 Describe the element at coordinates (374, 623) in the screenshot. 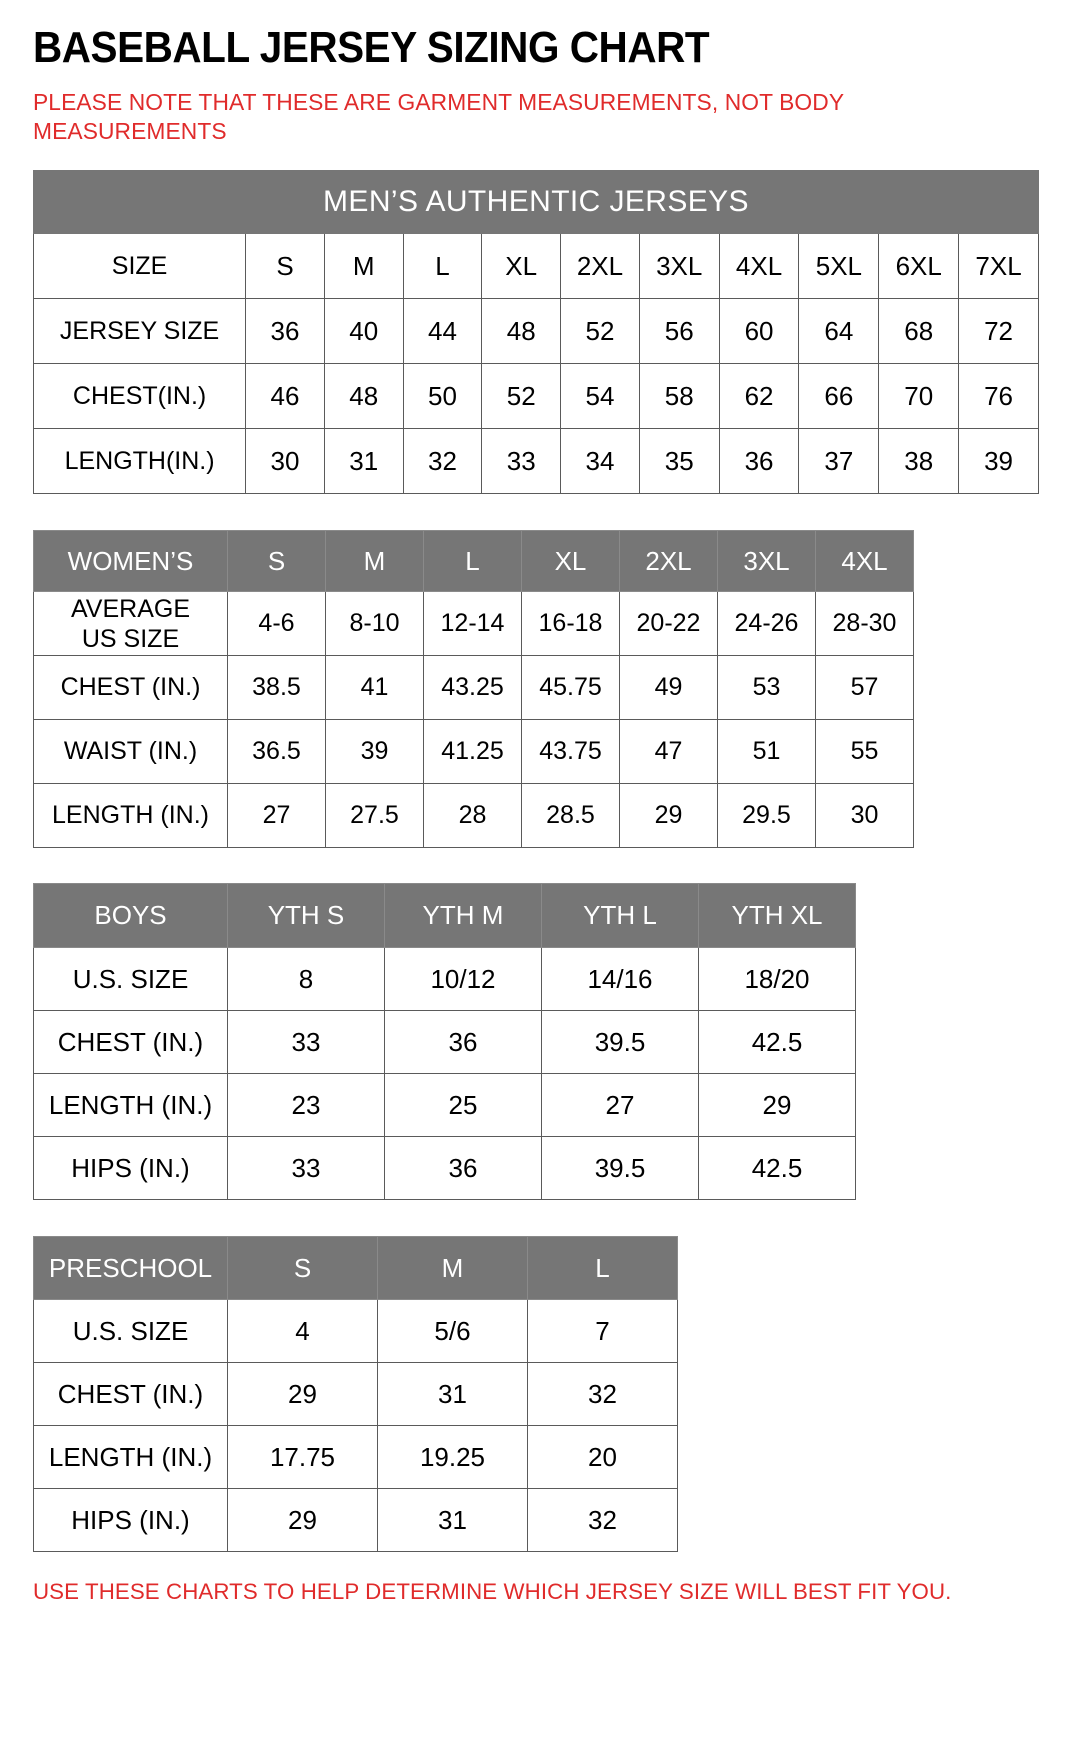

I see `table-cell: 8-10` at that location.